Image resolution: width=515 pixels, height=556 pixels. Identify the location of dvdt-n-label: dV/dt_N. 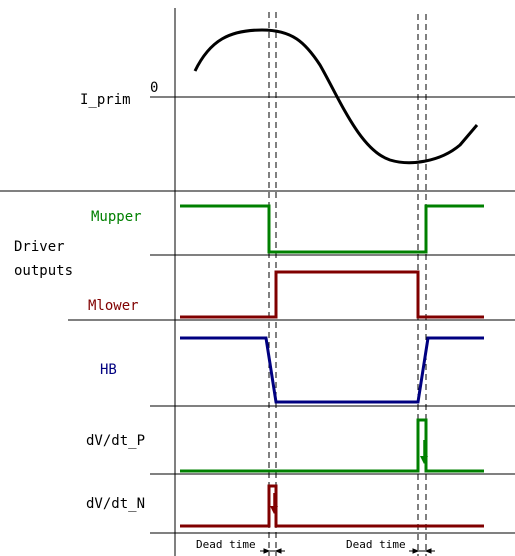
(115, 504).